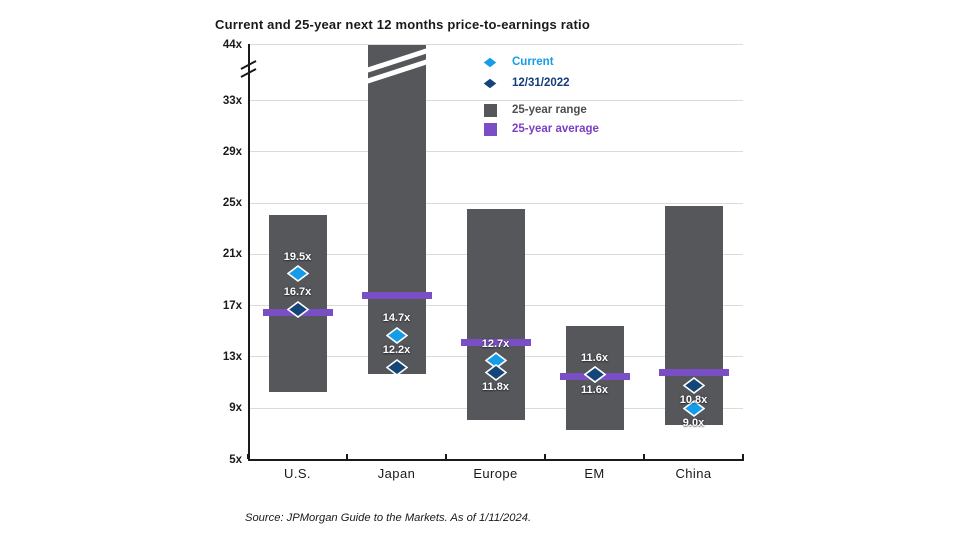 Image resolution: width=960 pixels, height=540 pixels. I want to click on avg-band-china, so click(693, 372).